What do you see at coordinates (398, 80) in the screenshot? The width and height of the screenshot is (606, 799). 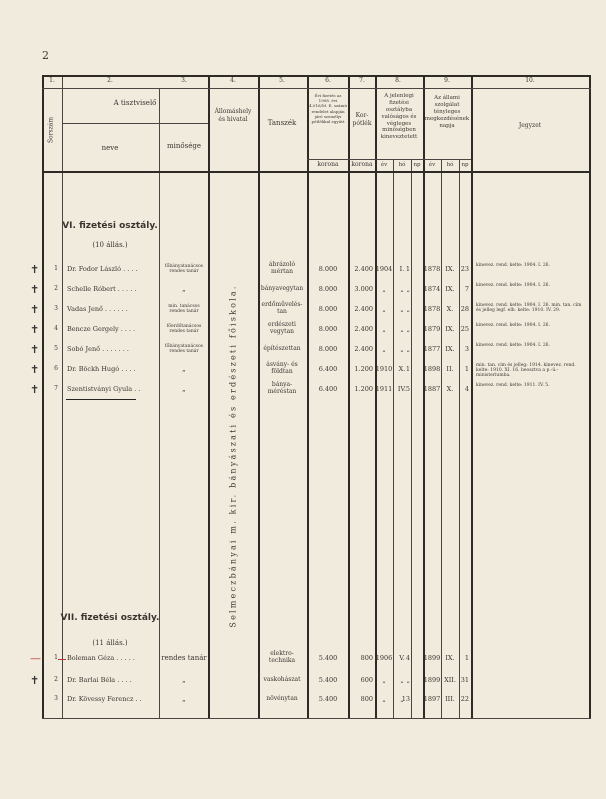 I see `column-number: 8.` at bounding box center [398, 80].